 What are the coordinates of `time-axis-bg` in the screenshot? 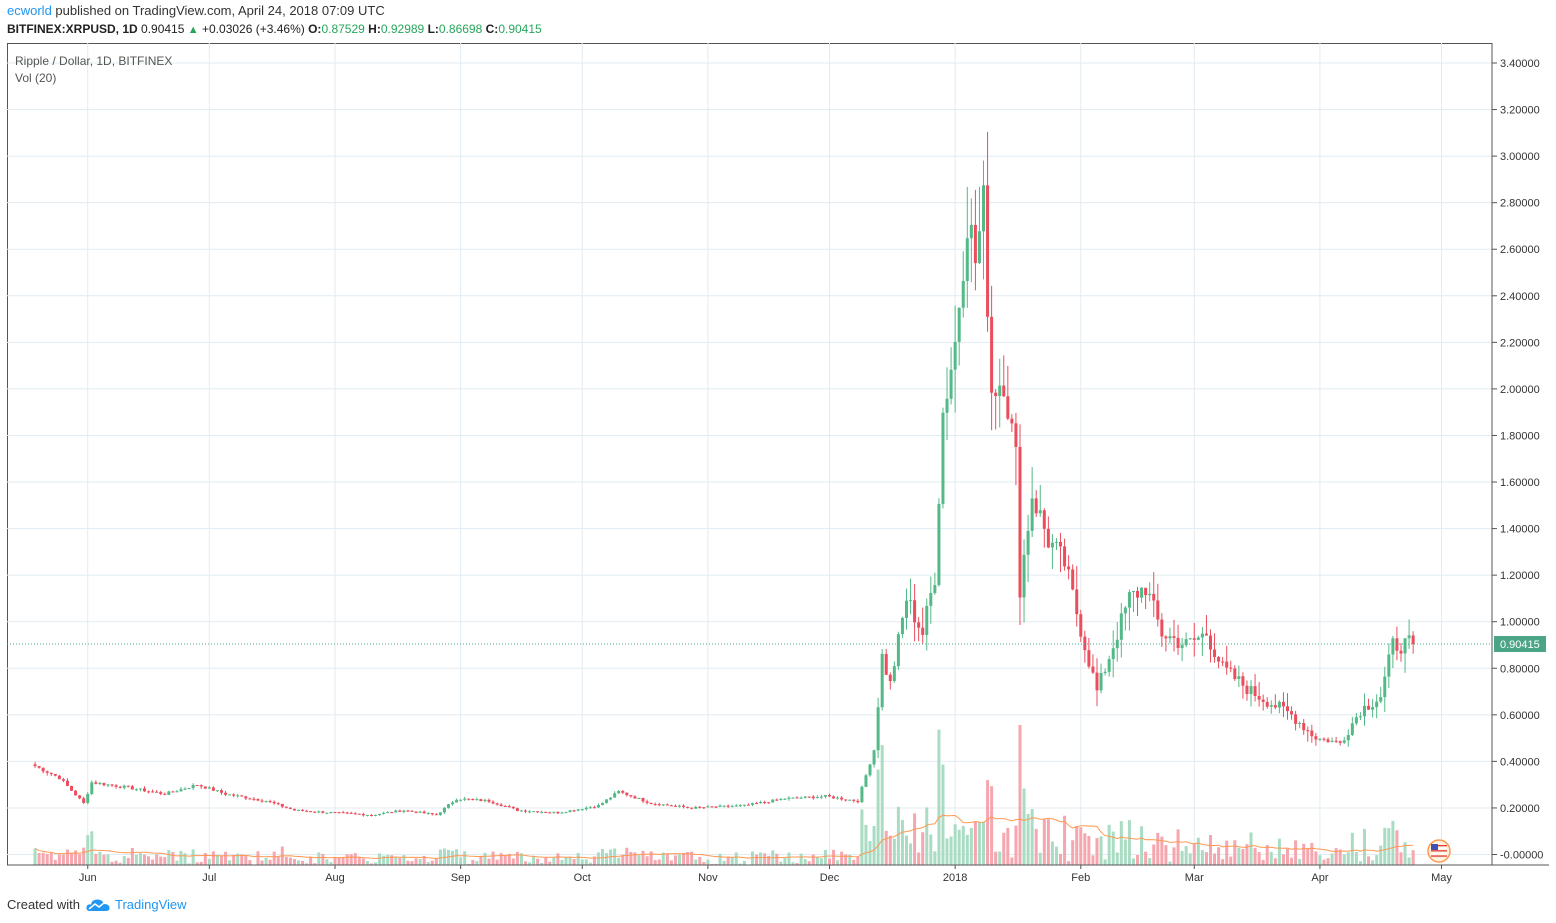 It's located at (778, 876).